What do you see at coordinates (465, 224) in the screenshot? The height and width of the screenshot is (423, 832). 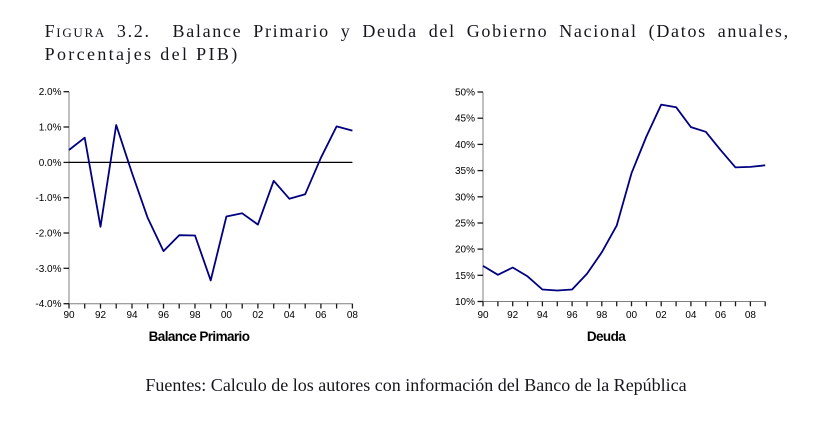 I see `svg-text: 25%` at bounding box center [465, 224].